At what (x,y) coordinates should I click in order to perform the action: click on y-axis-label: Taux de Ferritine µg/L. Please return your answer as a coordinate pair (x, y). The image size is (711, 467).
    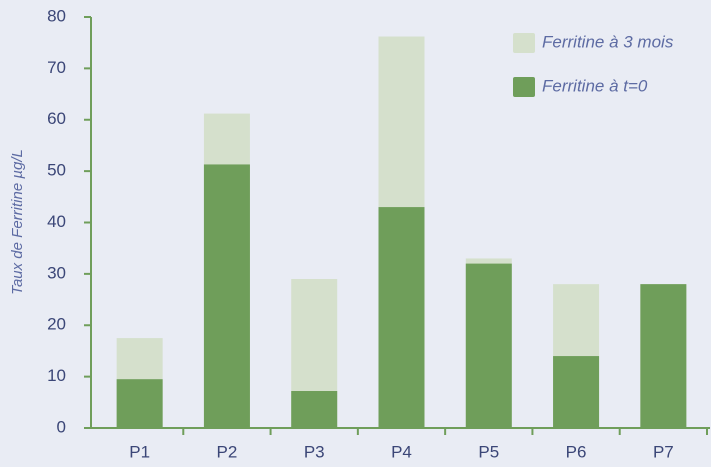
    Looking at the image, I should click on (17, 222).